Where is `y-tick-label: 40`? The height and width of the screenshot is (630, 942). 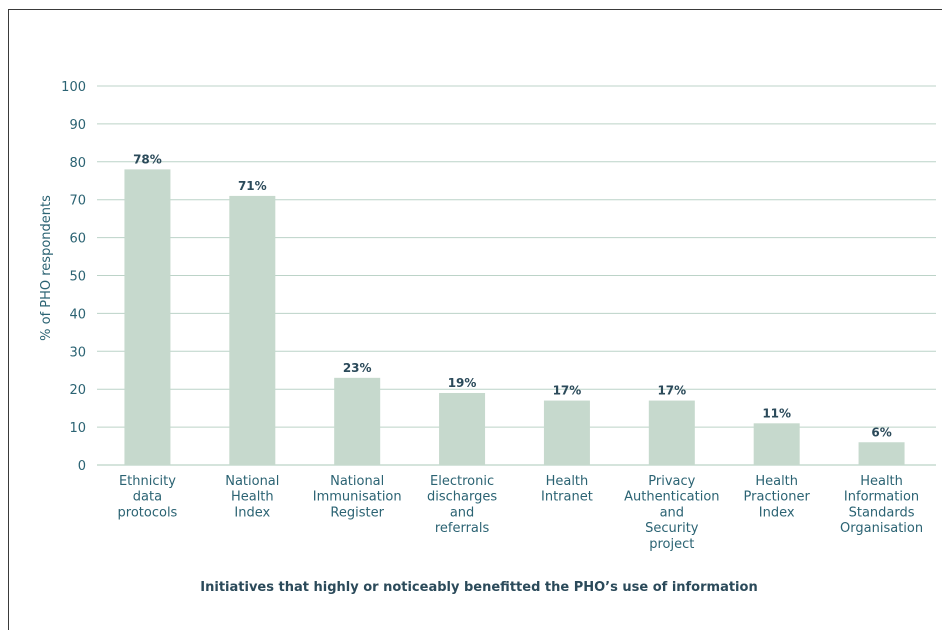 y-tick-label: 40 is located at coordinates (77, 314).